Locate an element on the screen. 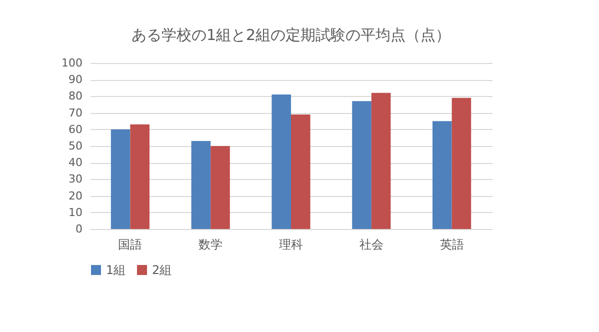 The width and height of the screenshot is (599, 332). x-tick-label: 英語 is located at coordinates (452, 245).